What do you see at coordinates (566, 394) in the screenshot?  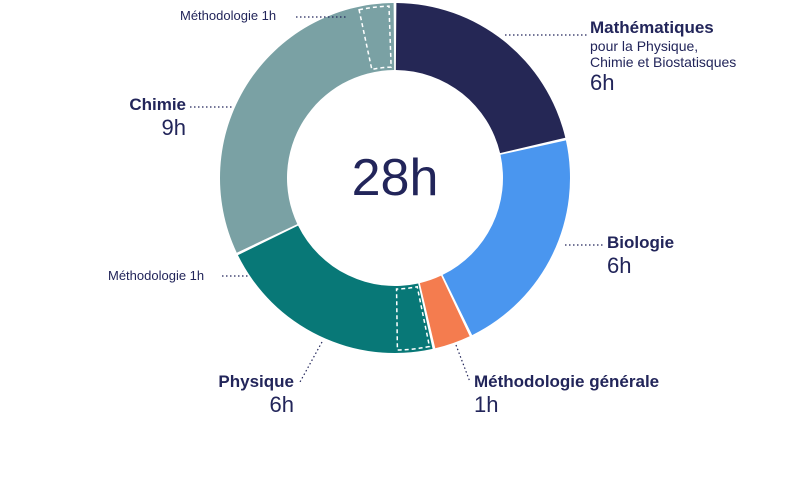 I see `label-methodologie-generale: Méthodologie générale 1h` at bounding box center [566, 394].